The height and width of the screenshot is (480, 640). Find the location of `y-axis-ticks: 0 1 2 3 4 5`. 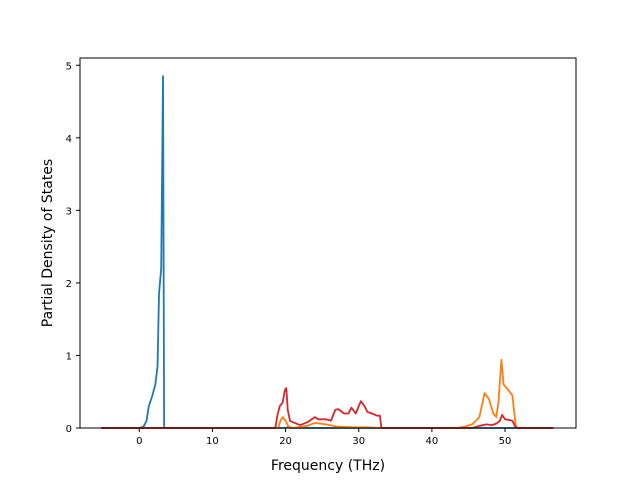

y-axis-ticks: 0 1 2 3 4 5 is located at coordinates (73, 248).